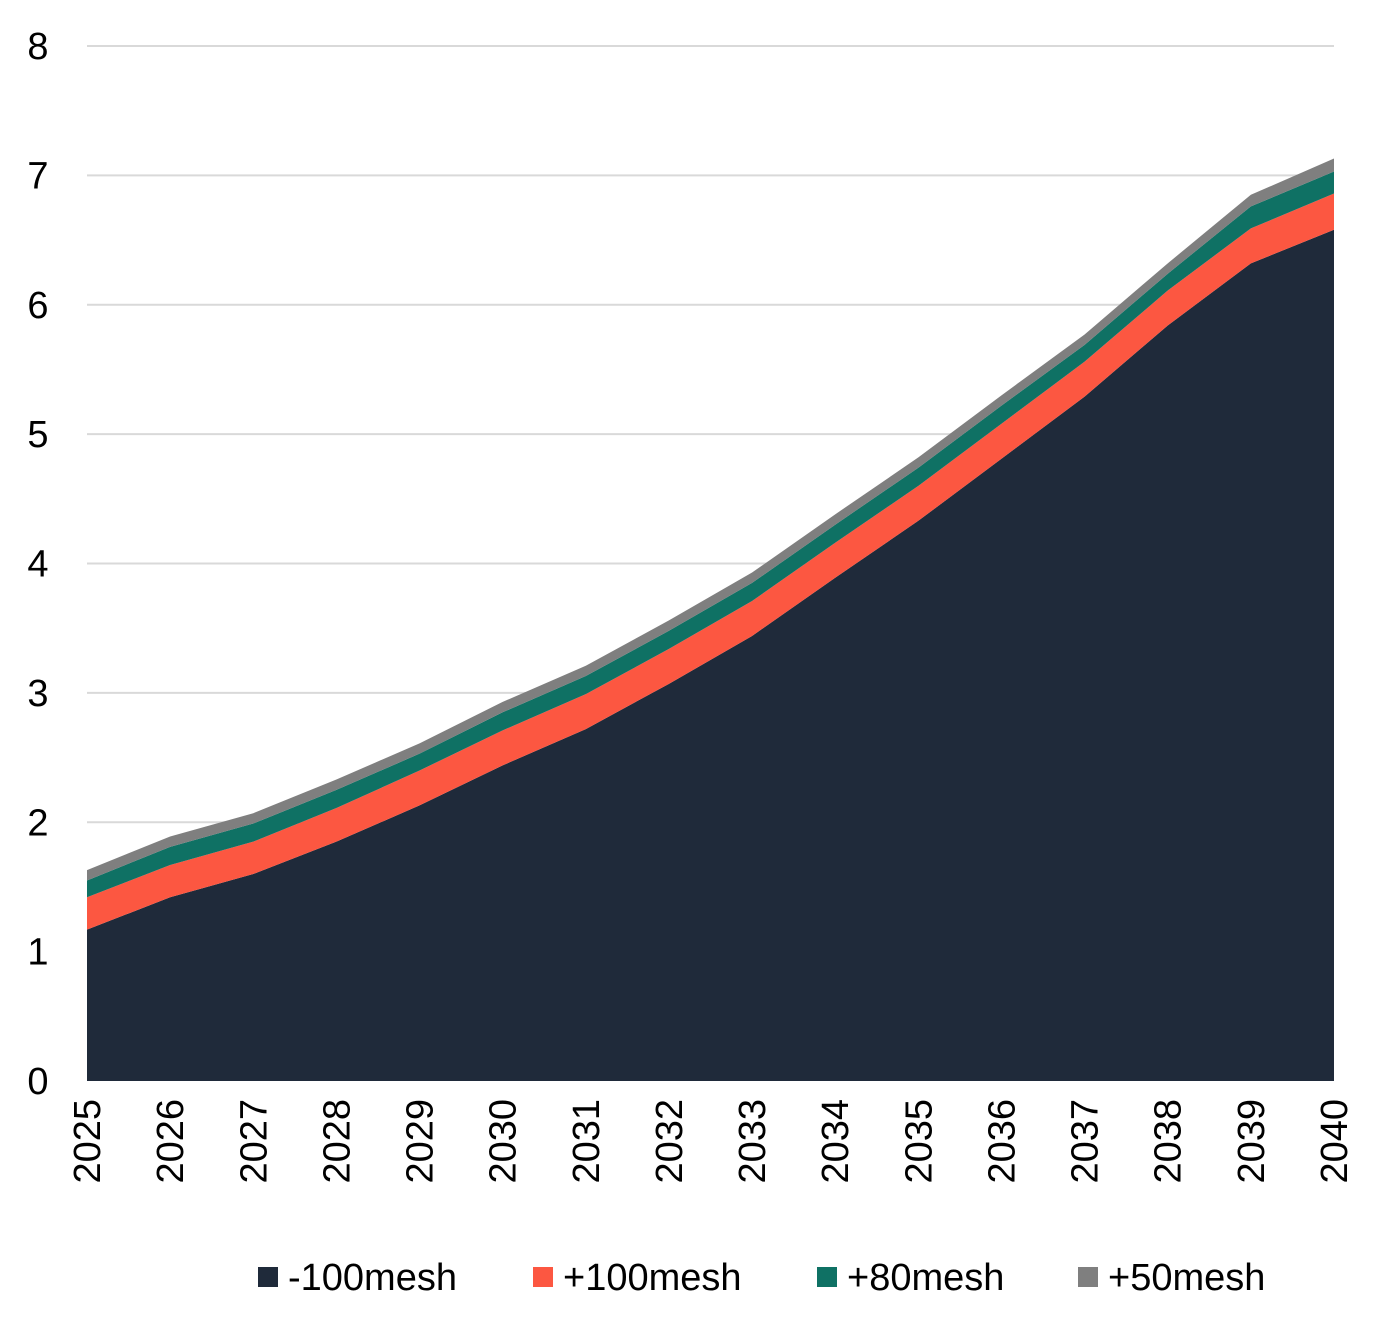 The image size is (1380, 1323). Describe the element at coordinates (37, 953) in the screenshot. I see `y-tick-label-1: 1` at that location.